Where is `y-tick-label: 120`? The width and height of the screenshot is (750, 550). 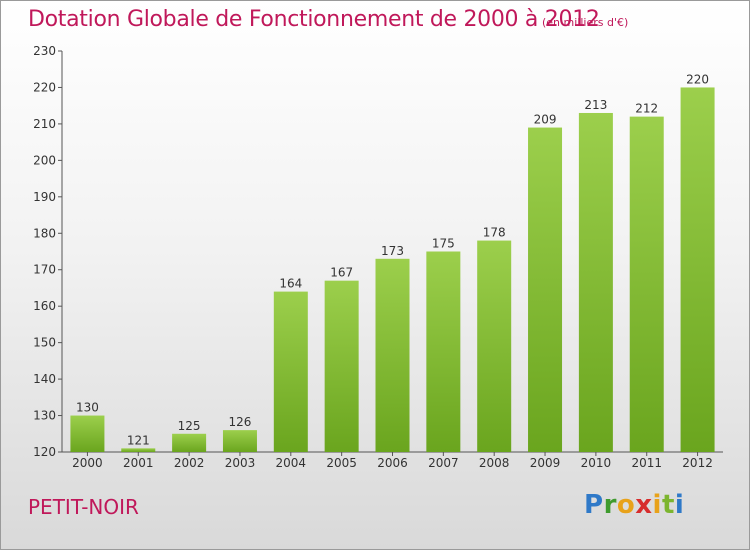
y-tick-label: 120 is located at coordinates (44, 452).